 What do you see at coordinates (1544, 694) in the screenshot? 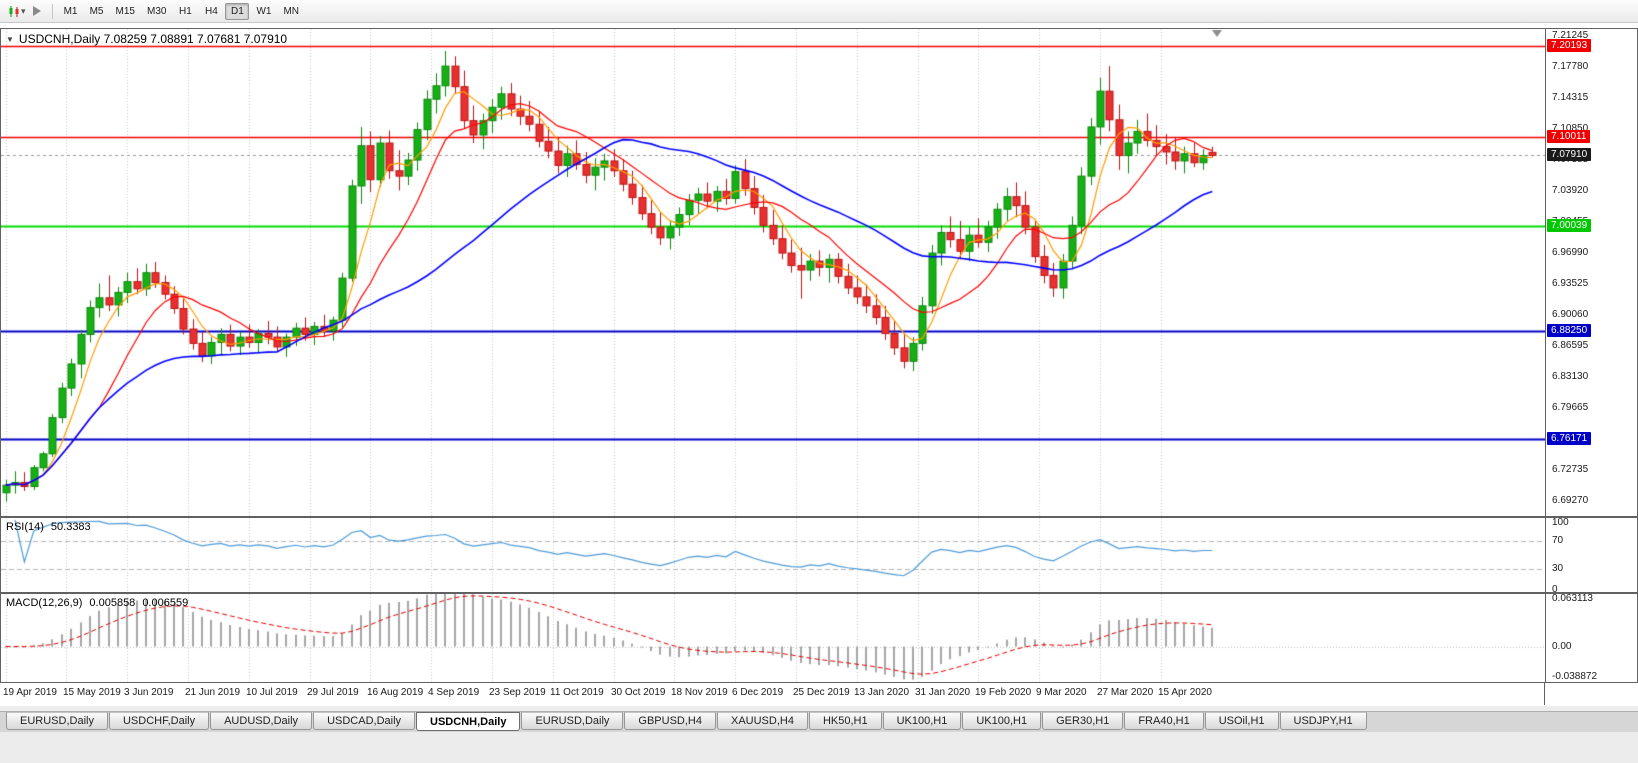
I see `time-axis-corner` at bounding box center [1544, 694].